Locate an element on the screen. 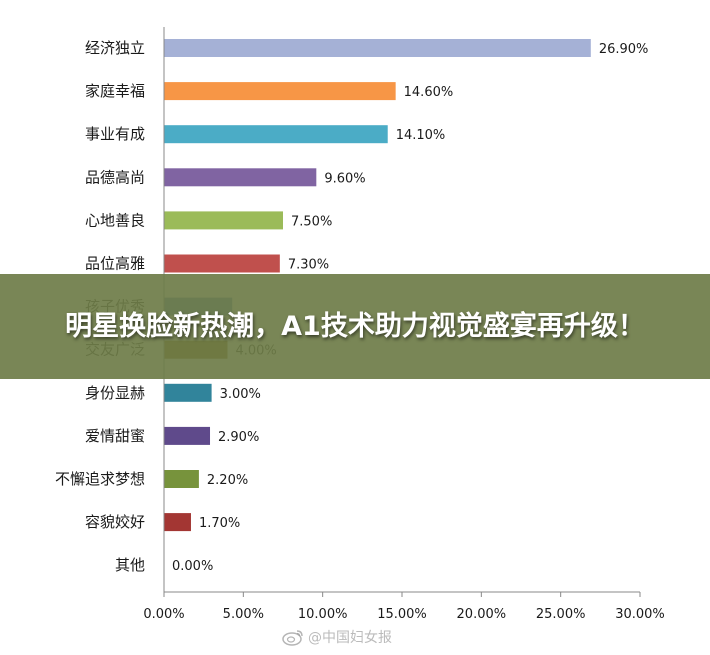 The height and width of the screenshot is (655, 710). data-label: 14.60% is located at coordinates (429, 92).